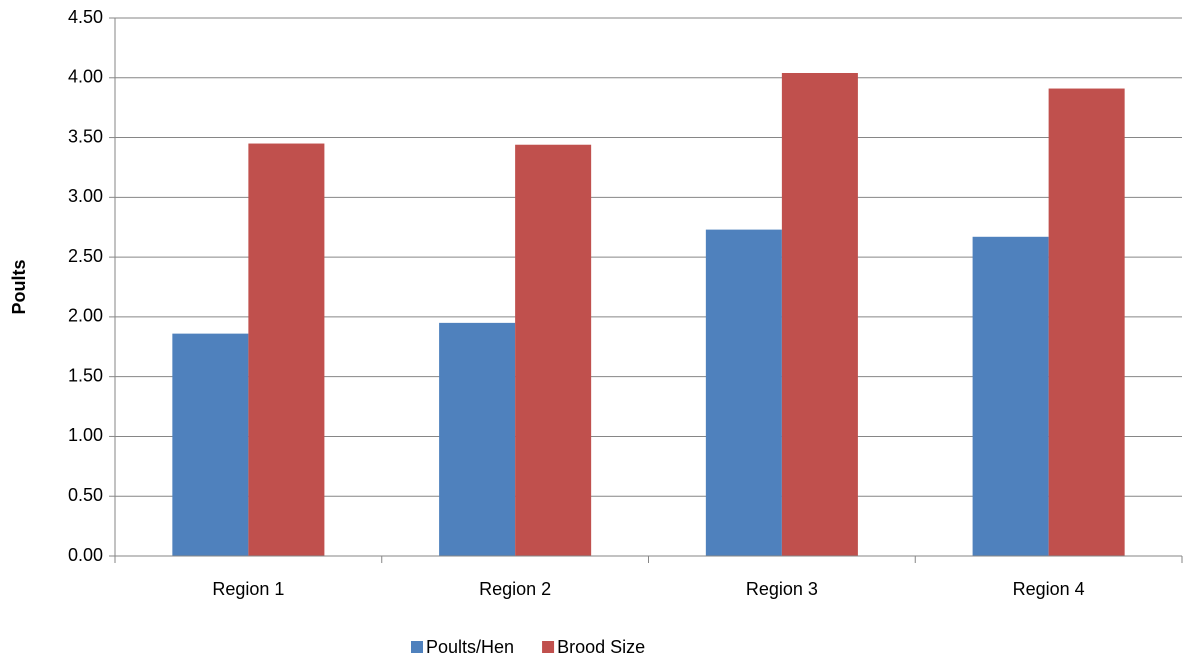 This screenshot has width=1183, height=661. Describe the element at coordinates (85, 316) in the screenshot. I see `y-tick-label: 2.00` at that location.